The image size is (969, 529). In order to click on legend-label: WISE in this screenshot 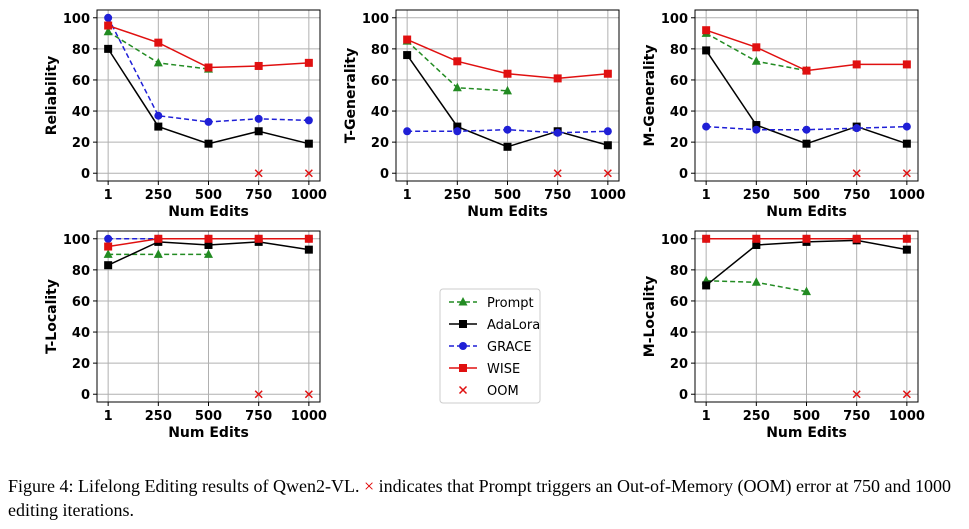, I will do `click(503, 369)`.